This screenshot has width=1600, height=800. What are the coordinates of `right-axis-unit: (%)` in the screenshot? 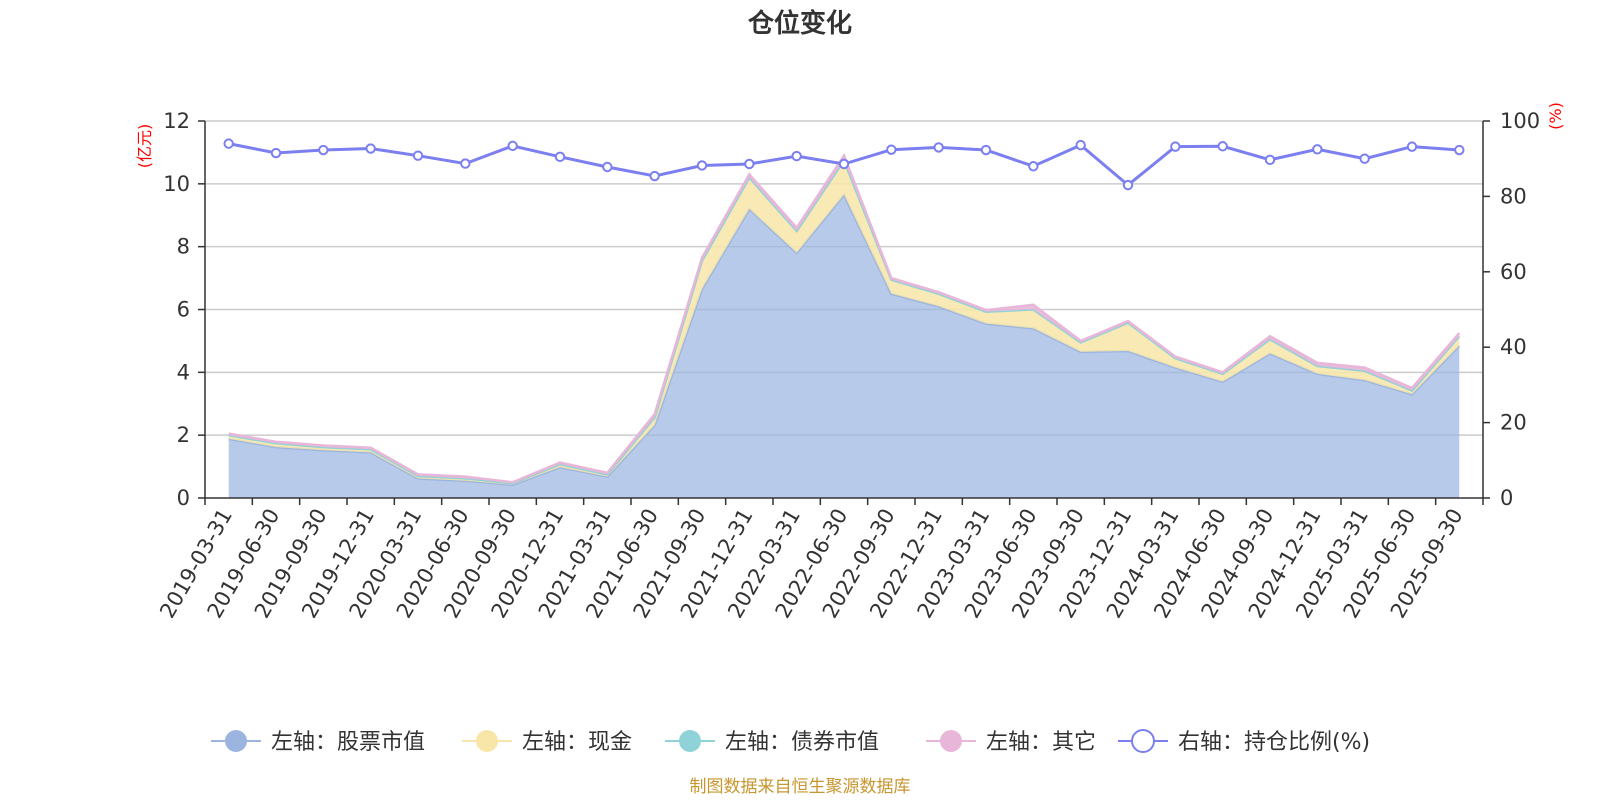 It's located at (1555, 116).